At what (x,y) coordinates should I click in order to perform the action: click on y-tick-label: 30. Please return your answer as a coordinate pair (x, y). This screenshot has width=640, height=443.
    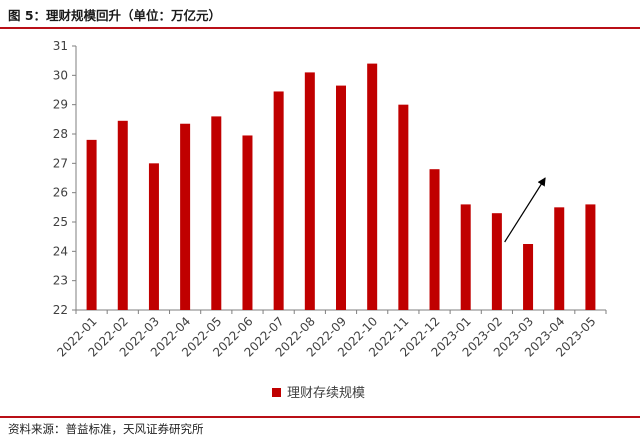
    Looking at the image, I should click on (60, 75).